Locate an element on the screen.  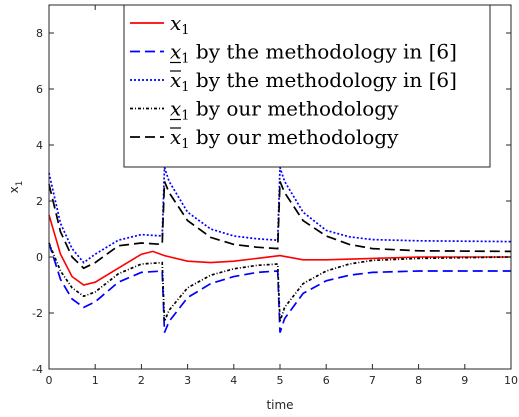
y-axis-label-subscript: 1 is located at coordinates (20, 184).